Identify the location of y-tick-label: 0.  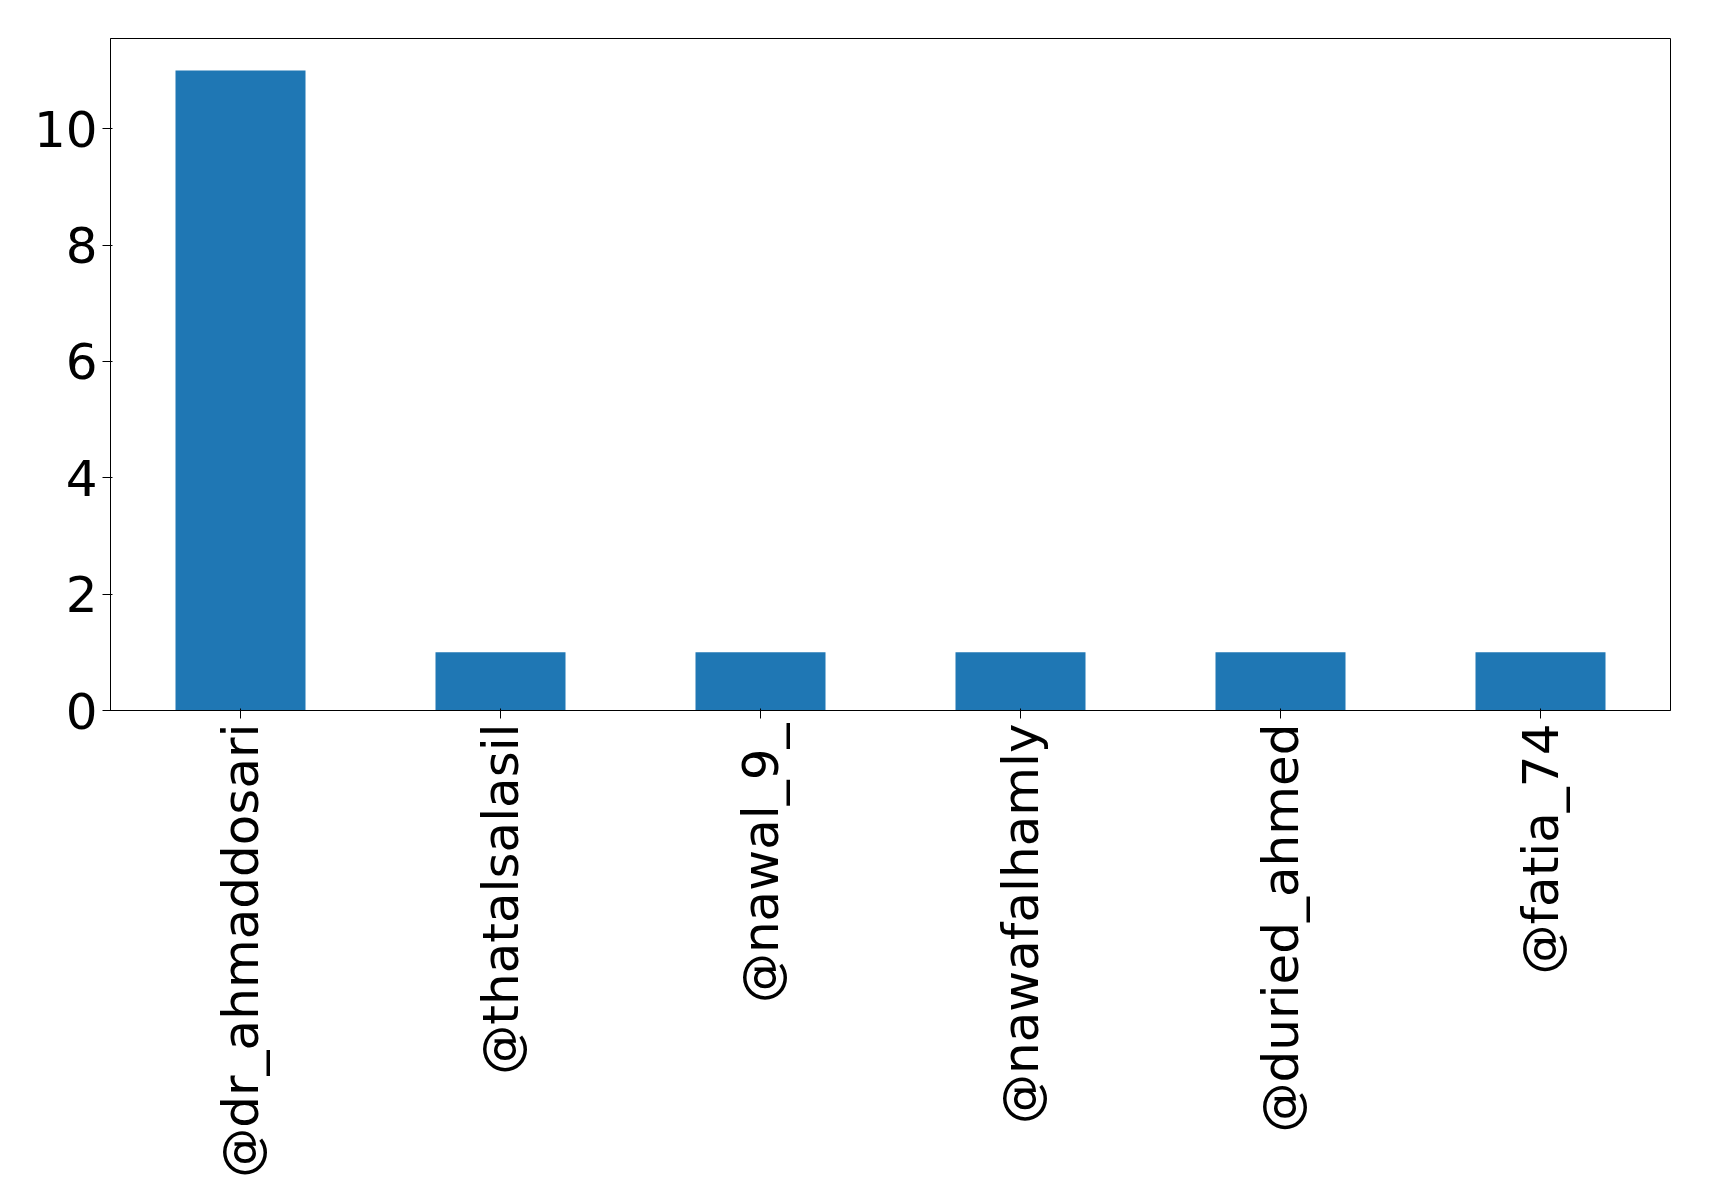
(81, 711).